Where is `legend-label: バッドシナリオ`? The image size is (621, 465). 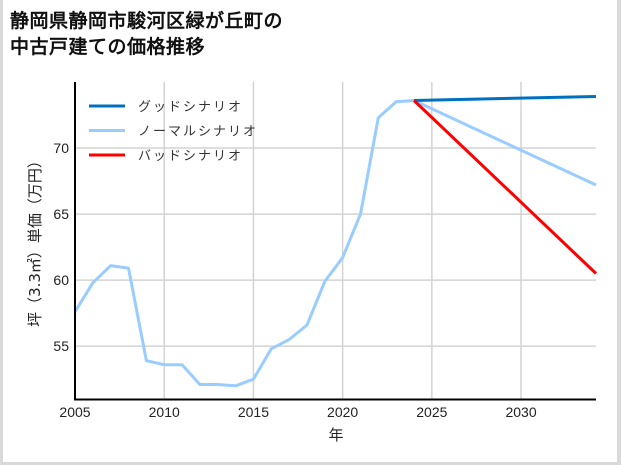
legend-label: バッドシナリオ is located at coordinates (190, 156).